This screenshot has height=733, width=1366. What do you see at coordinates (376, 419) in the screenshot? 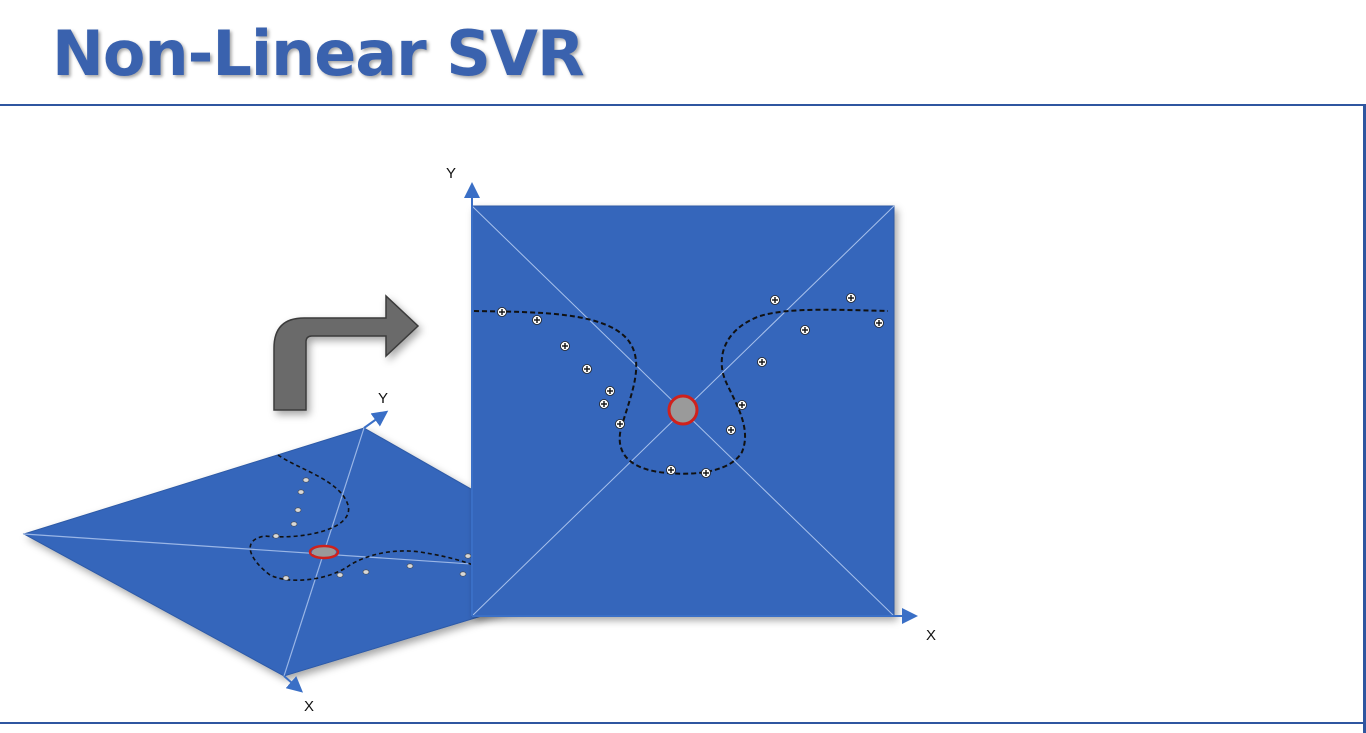
I see `perspective-y-axis` at bounding box center [376, 419].